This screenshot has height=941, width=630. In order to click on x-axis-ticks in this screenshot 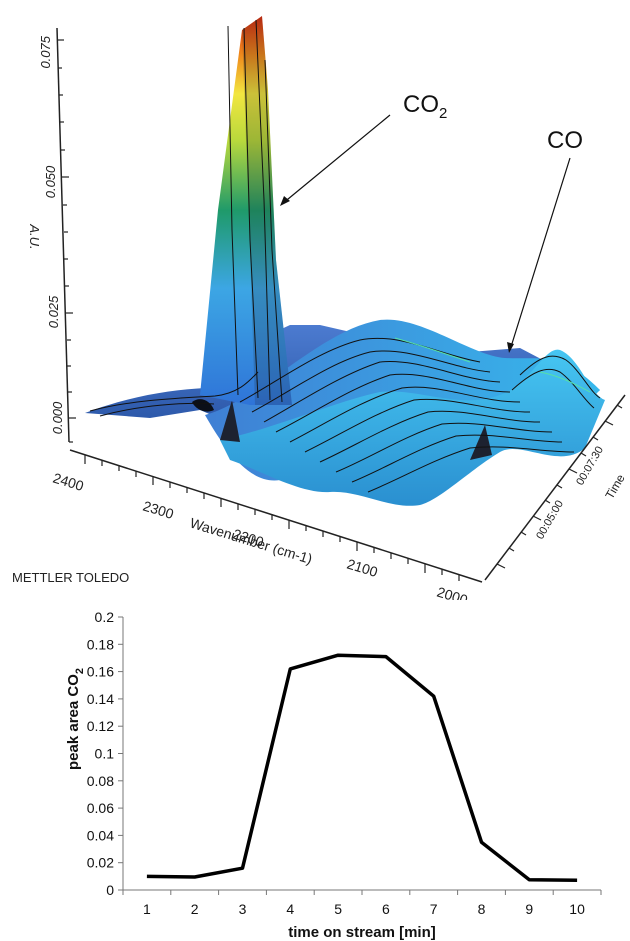, I will do `click(272, 518)`.